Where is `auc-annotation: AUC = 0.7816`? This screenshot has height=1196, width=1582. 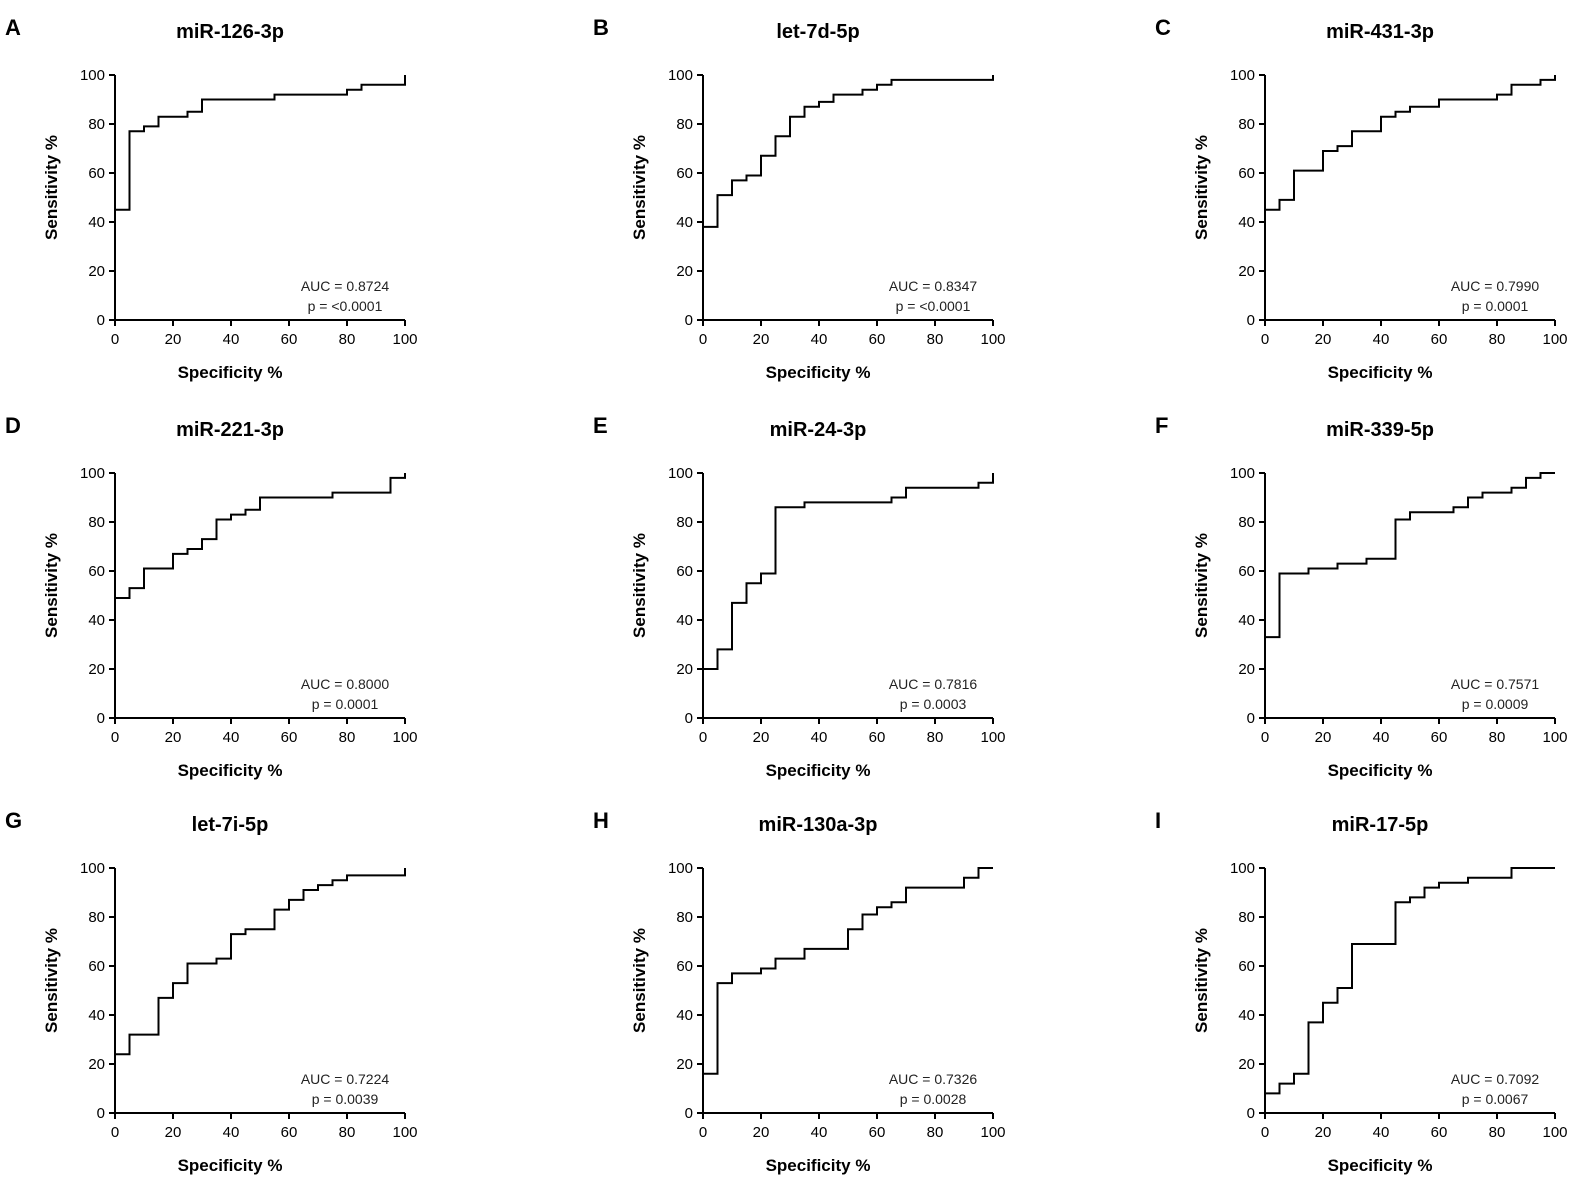
auc-annotation: AUC = 0.7816 is located at coordinates (933, 684).